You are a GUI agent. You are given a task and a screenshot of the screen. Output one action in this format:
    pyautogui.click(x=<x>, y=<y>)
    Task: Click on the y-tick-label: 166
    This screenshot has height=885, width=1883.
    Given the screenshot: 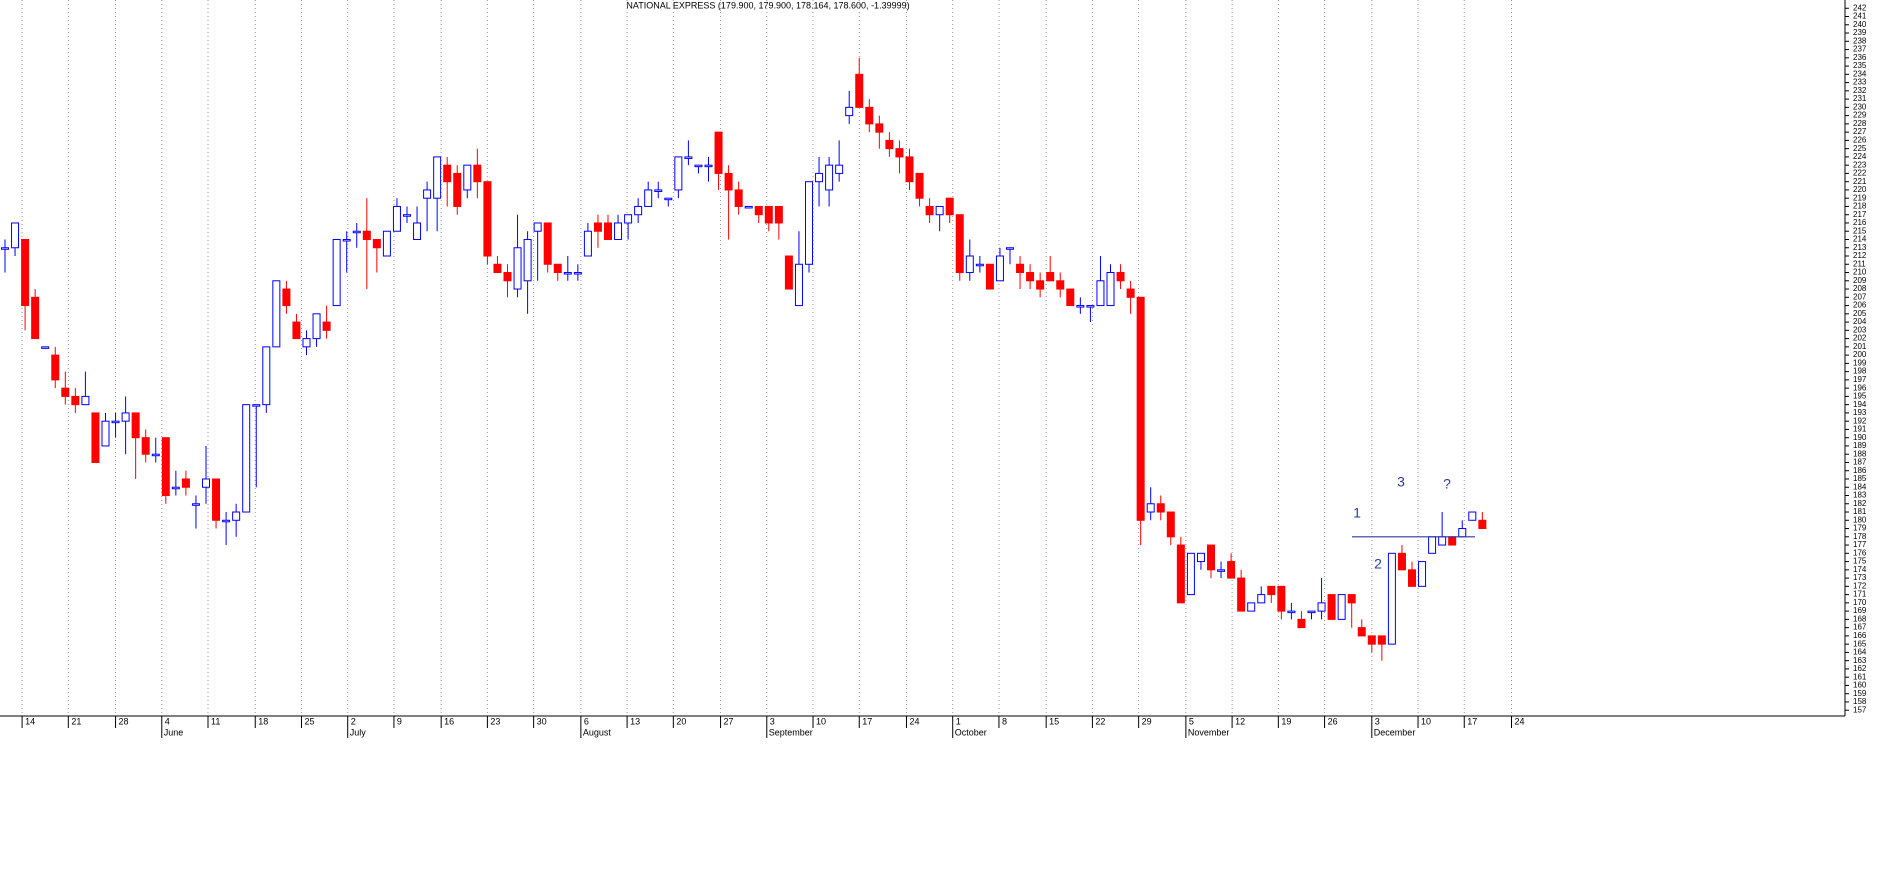 What is the action you would take?
    pyautogui.click(x=1860, y=635)
    